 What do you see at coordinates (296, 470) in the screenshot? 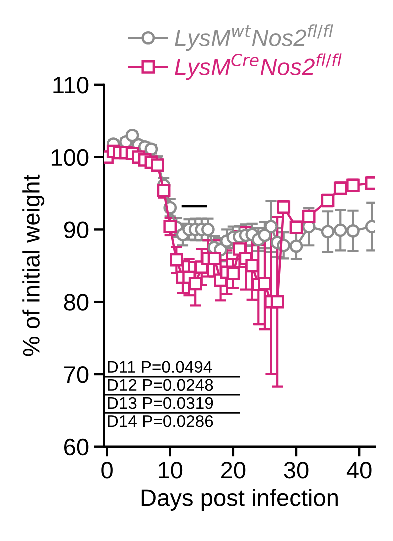
I see `x-tick-label: 30` at bounding box center [296, 470].